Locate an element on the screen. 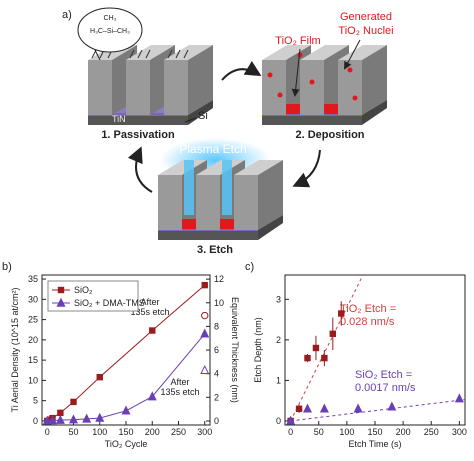  step-label: 1. Passivation is located at coordinates (138, 135).